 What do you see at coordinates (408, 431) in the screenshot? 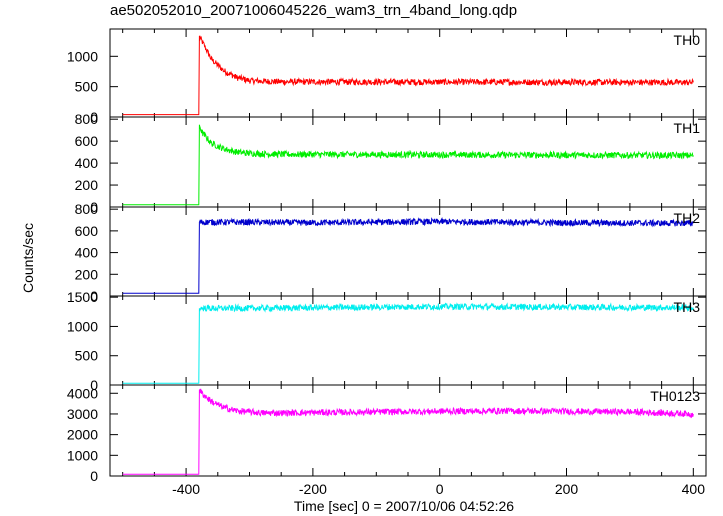
I see `series-line-TH0123` at bounding box center [408, 431].